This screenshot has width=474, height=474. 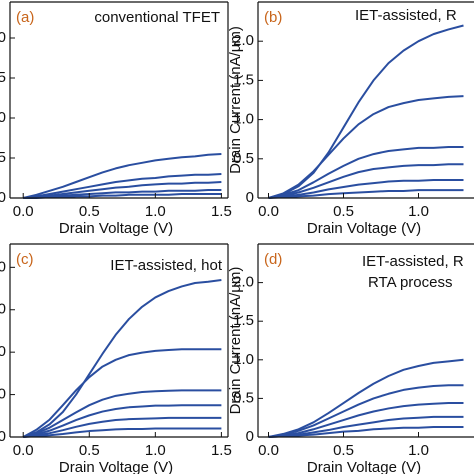 What do you see at coordinates (3, 309) in the screenshot?
I see `y-tick-label: 3.0` at bounding box center [3, 309].